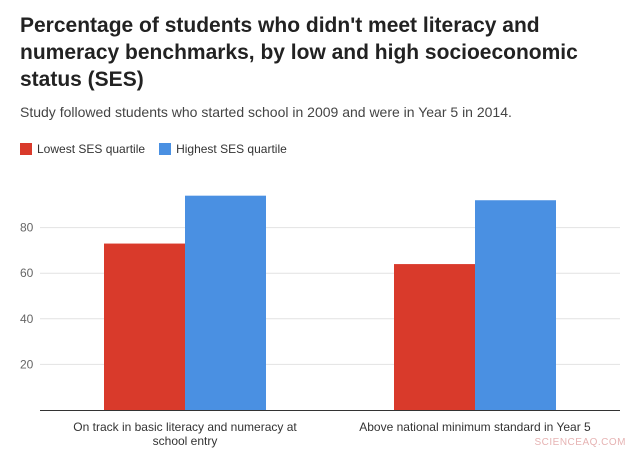 The height and width of the screenshot is (456, 640). What do you see at coordinates (27, 319) in the screenshot?
I see `y-tick-label-40: 40` at bounding box center [27, 319].